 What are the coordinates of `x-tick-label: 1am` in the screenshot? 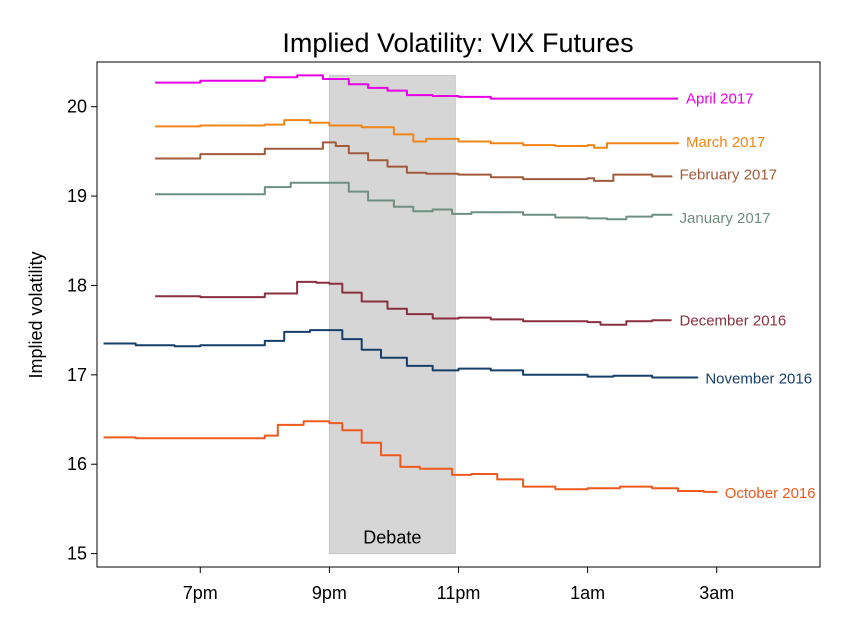 It's located at (587, 593).